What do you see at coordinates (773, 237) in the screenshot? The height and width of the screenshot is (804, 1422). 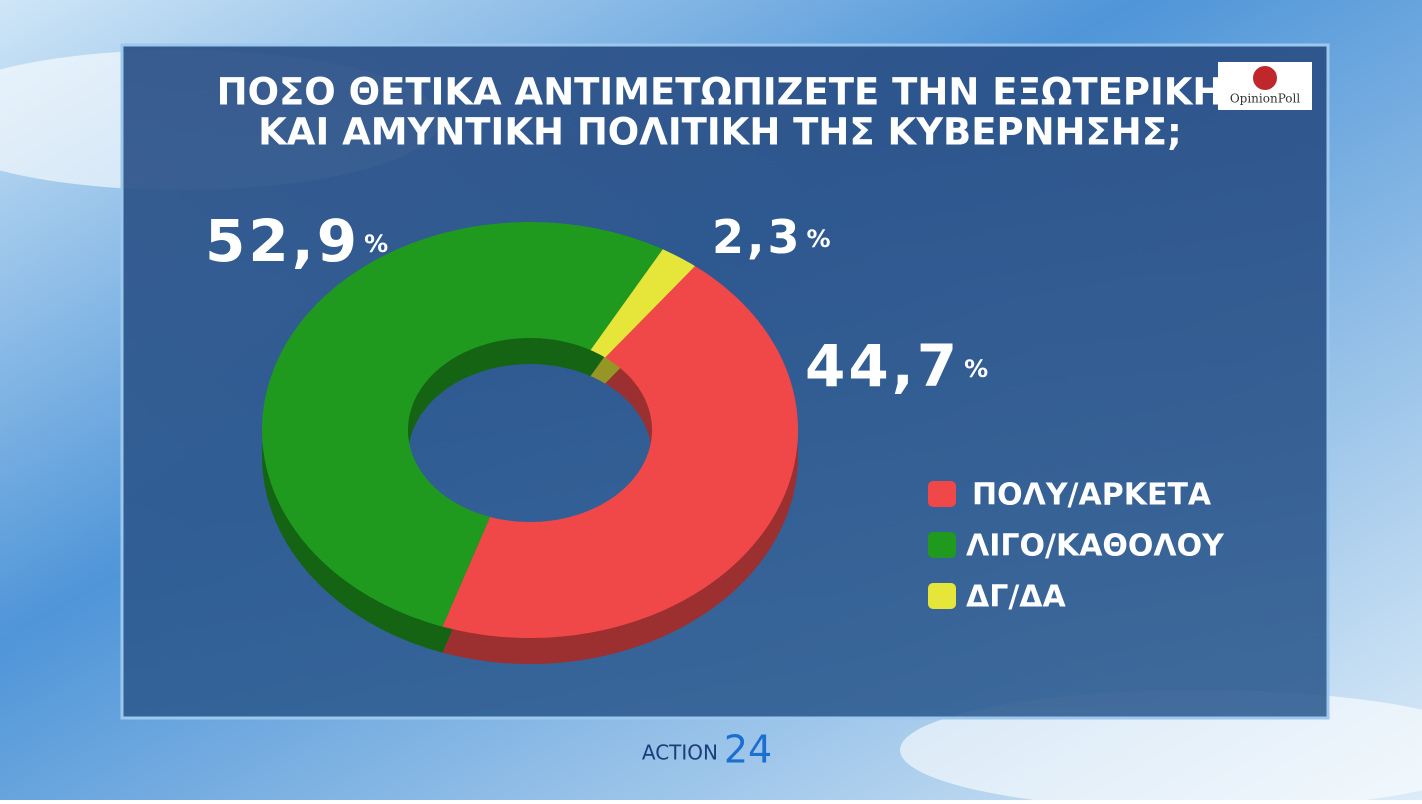 I see `value-label: 2,3%` at bounding box center [773, 237].